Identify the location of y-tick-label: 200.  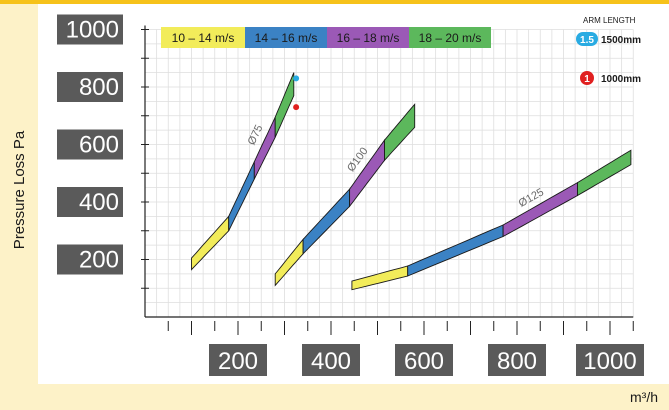
(99, 260).